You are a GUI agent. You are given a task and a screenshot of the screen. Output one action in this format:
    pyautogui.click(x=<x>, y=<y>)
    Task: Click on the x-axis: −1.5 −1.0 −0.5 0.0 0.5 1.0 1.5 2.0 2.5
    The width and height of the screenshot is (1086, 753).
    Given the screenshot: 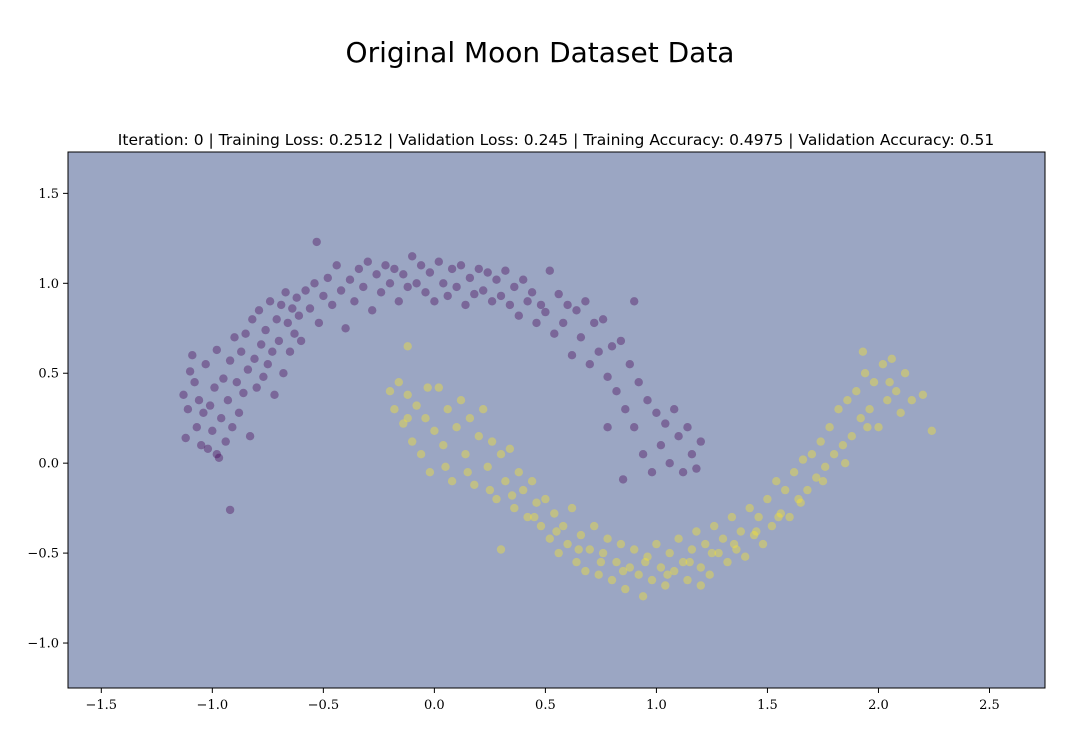 What is the action you would take?
    pyautogui.click(x=543, y=700)
    